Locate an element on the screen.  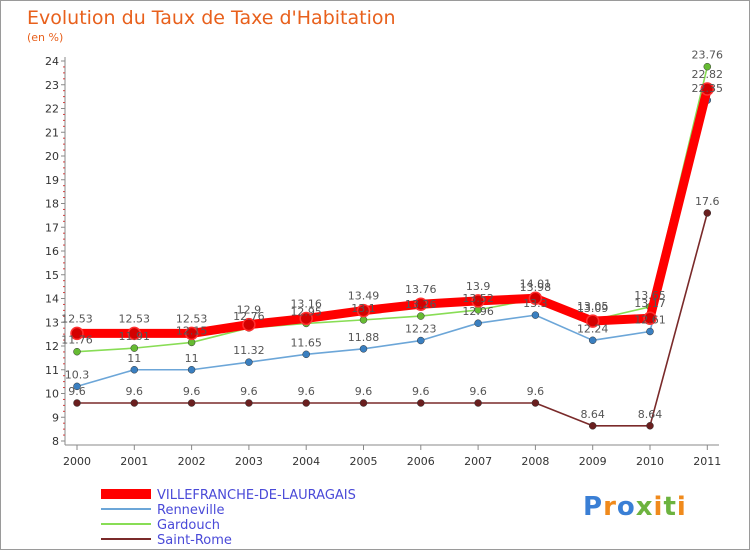
data-label: 11.76 is located at coordinates (77, 340).